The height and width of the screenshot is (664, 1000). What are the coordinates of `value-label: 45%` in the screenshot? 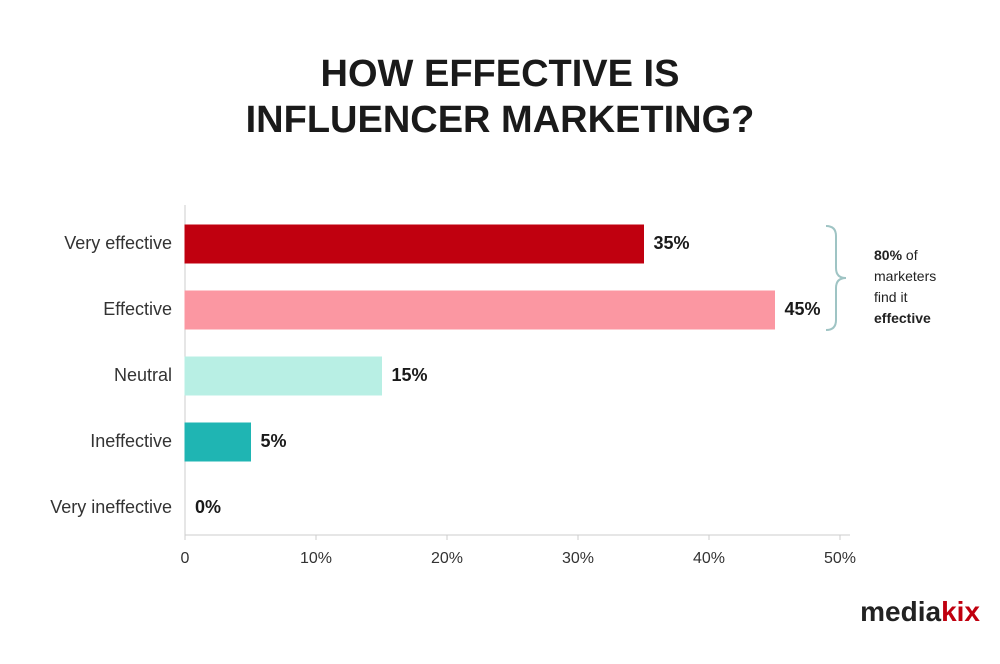 It's located at (803, 309).